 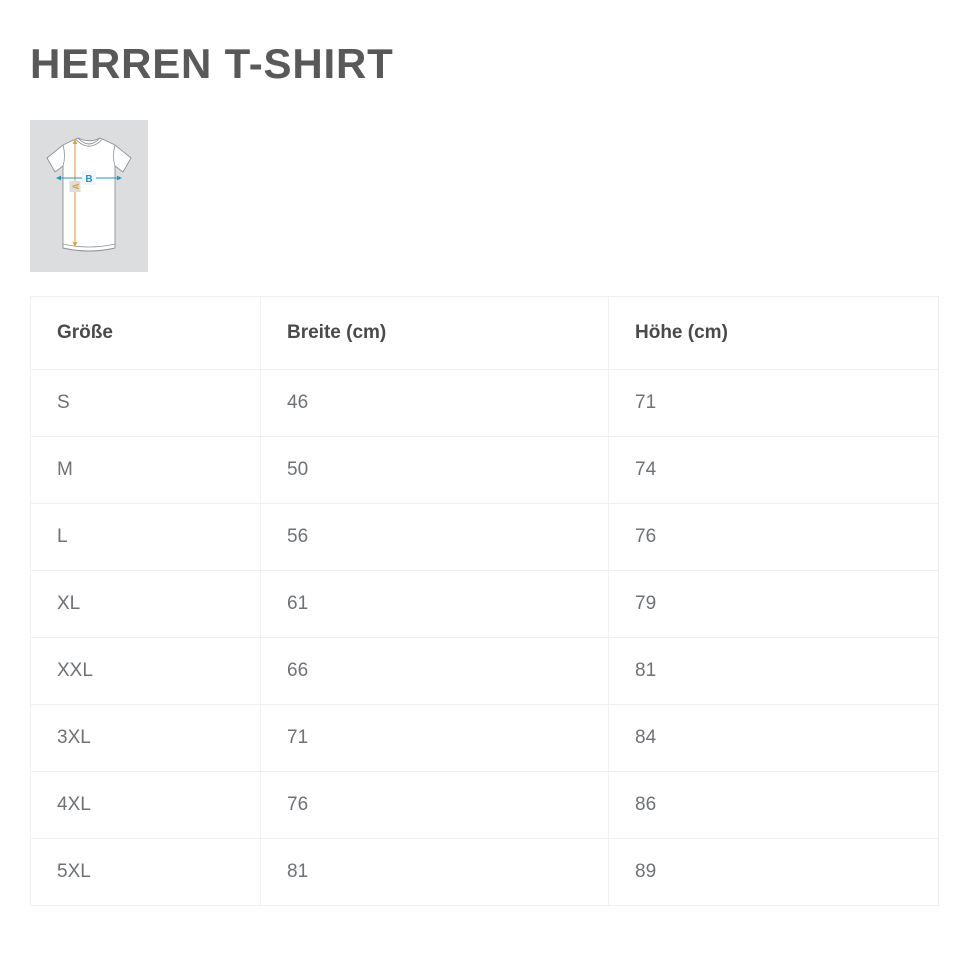 I want to click on table-row: 5XL 81 89, so click(x=484, y=872).